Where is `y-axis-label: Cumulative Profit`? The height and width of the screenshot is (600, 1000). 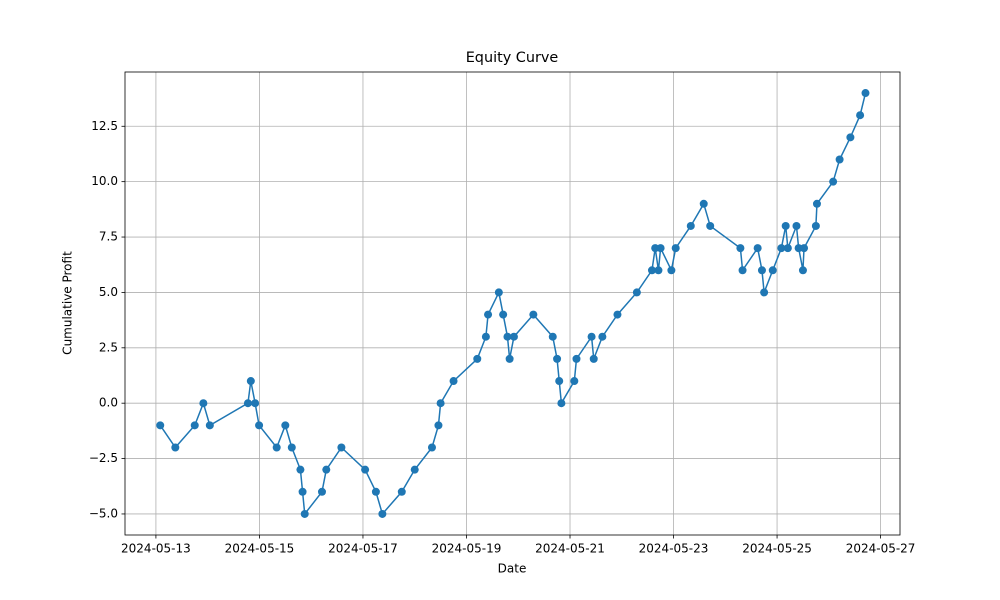 y-axis-label: Cumulative Profit is located at coordinates (68, 303).